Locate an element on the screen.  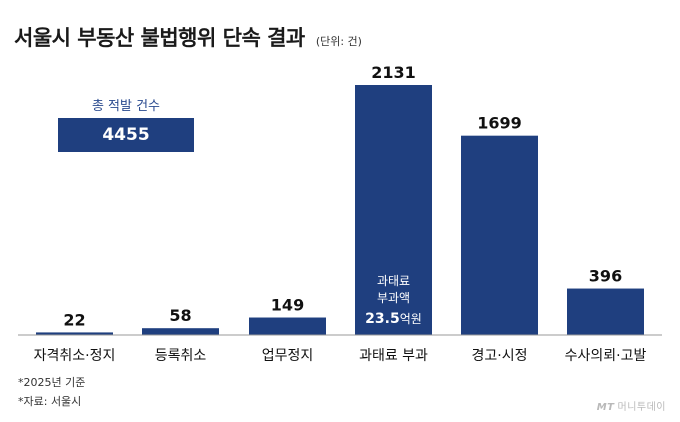
footnote-basis: *2025년 기준 is located at coordinates (52, 382).